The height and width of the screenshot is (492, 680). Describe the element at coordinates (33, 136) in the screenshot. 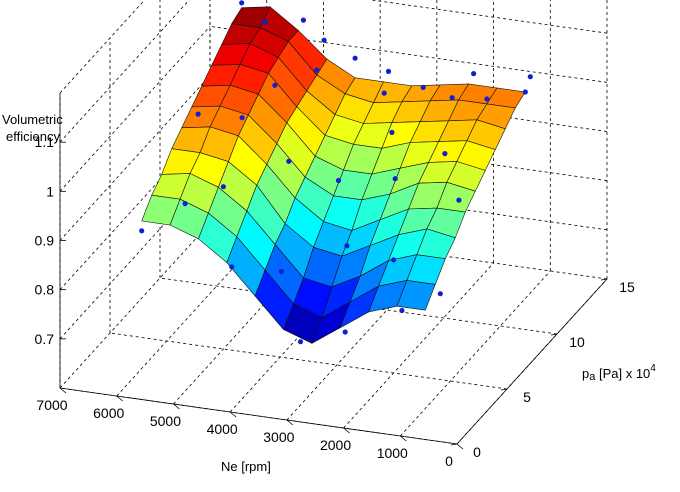

I see `z-axis-label-line2: efficiency` at that location.